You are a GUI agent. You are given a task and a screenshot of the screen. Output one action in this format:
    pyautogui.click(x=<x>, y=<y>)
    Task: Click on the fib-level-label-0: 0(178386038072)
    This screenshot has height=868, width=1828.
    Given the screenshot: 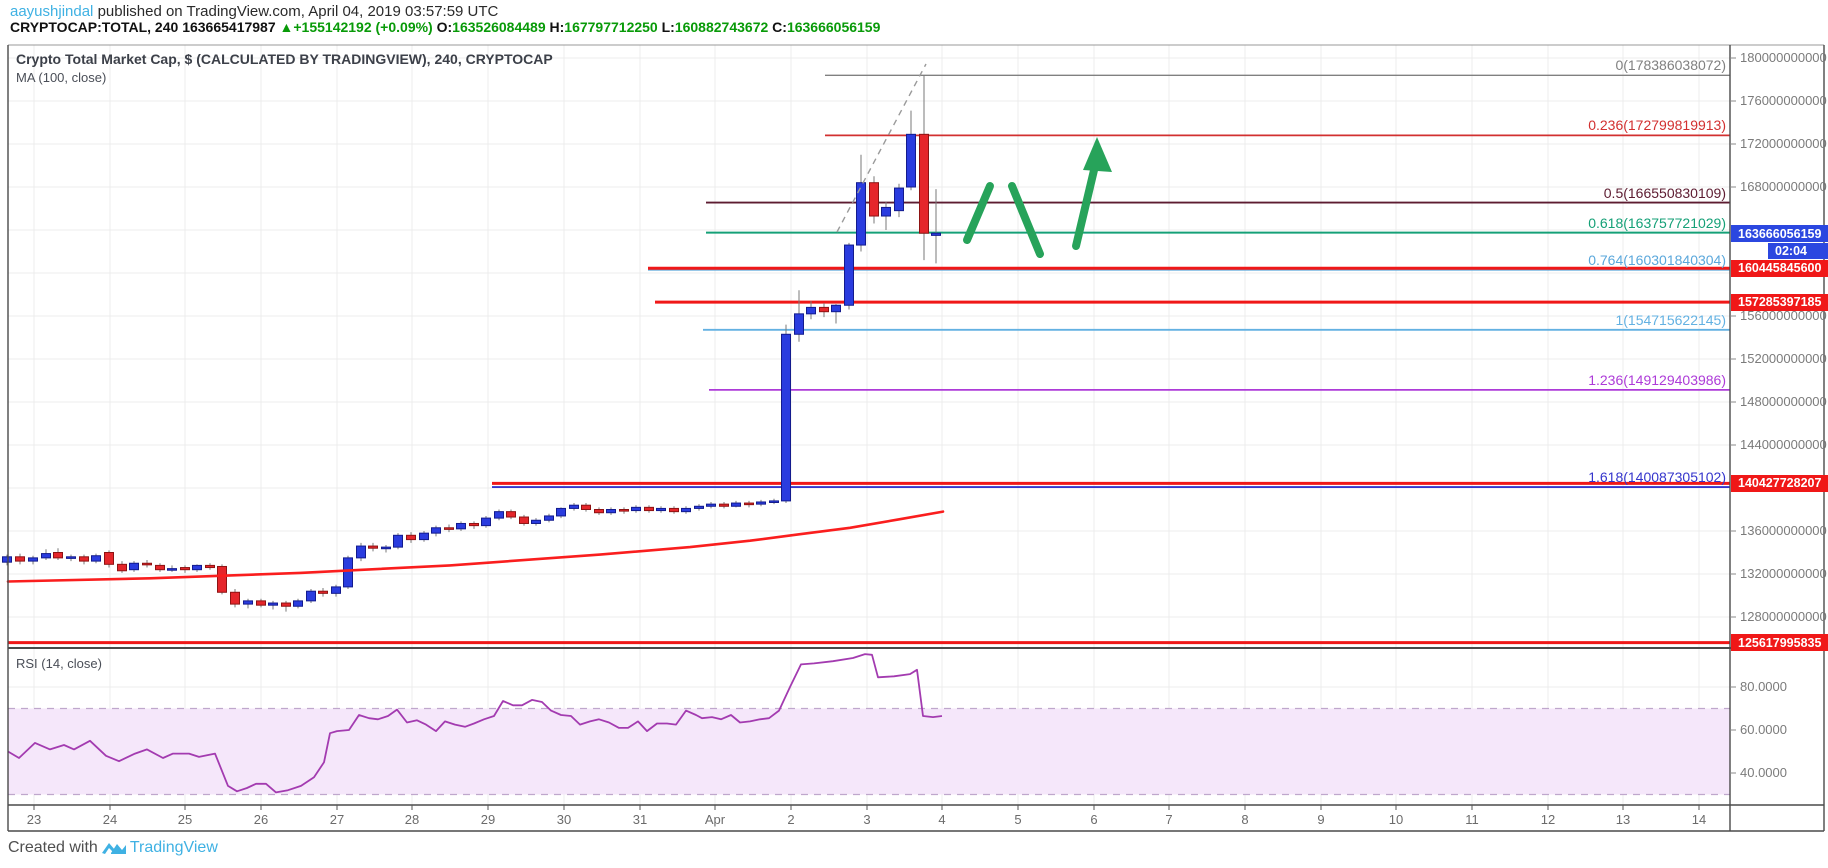 What is the action you would take?
    pyautogui.click(x=1670, y=65)
    